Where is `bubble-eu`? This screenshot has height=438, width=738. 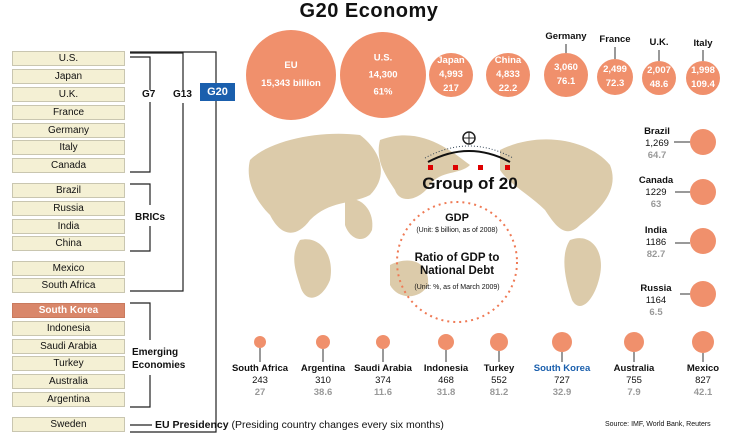 bubble-eu is located at coordinates (291, 75).